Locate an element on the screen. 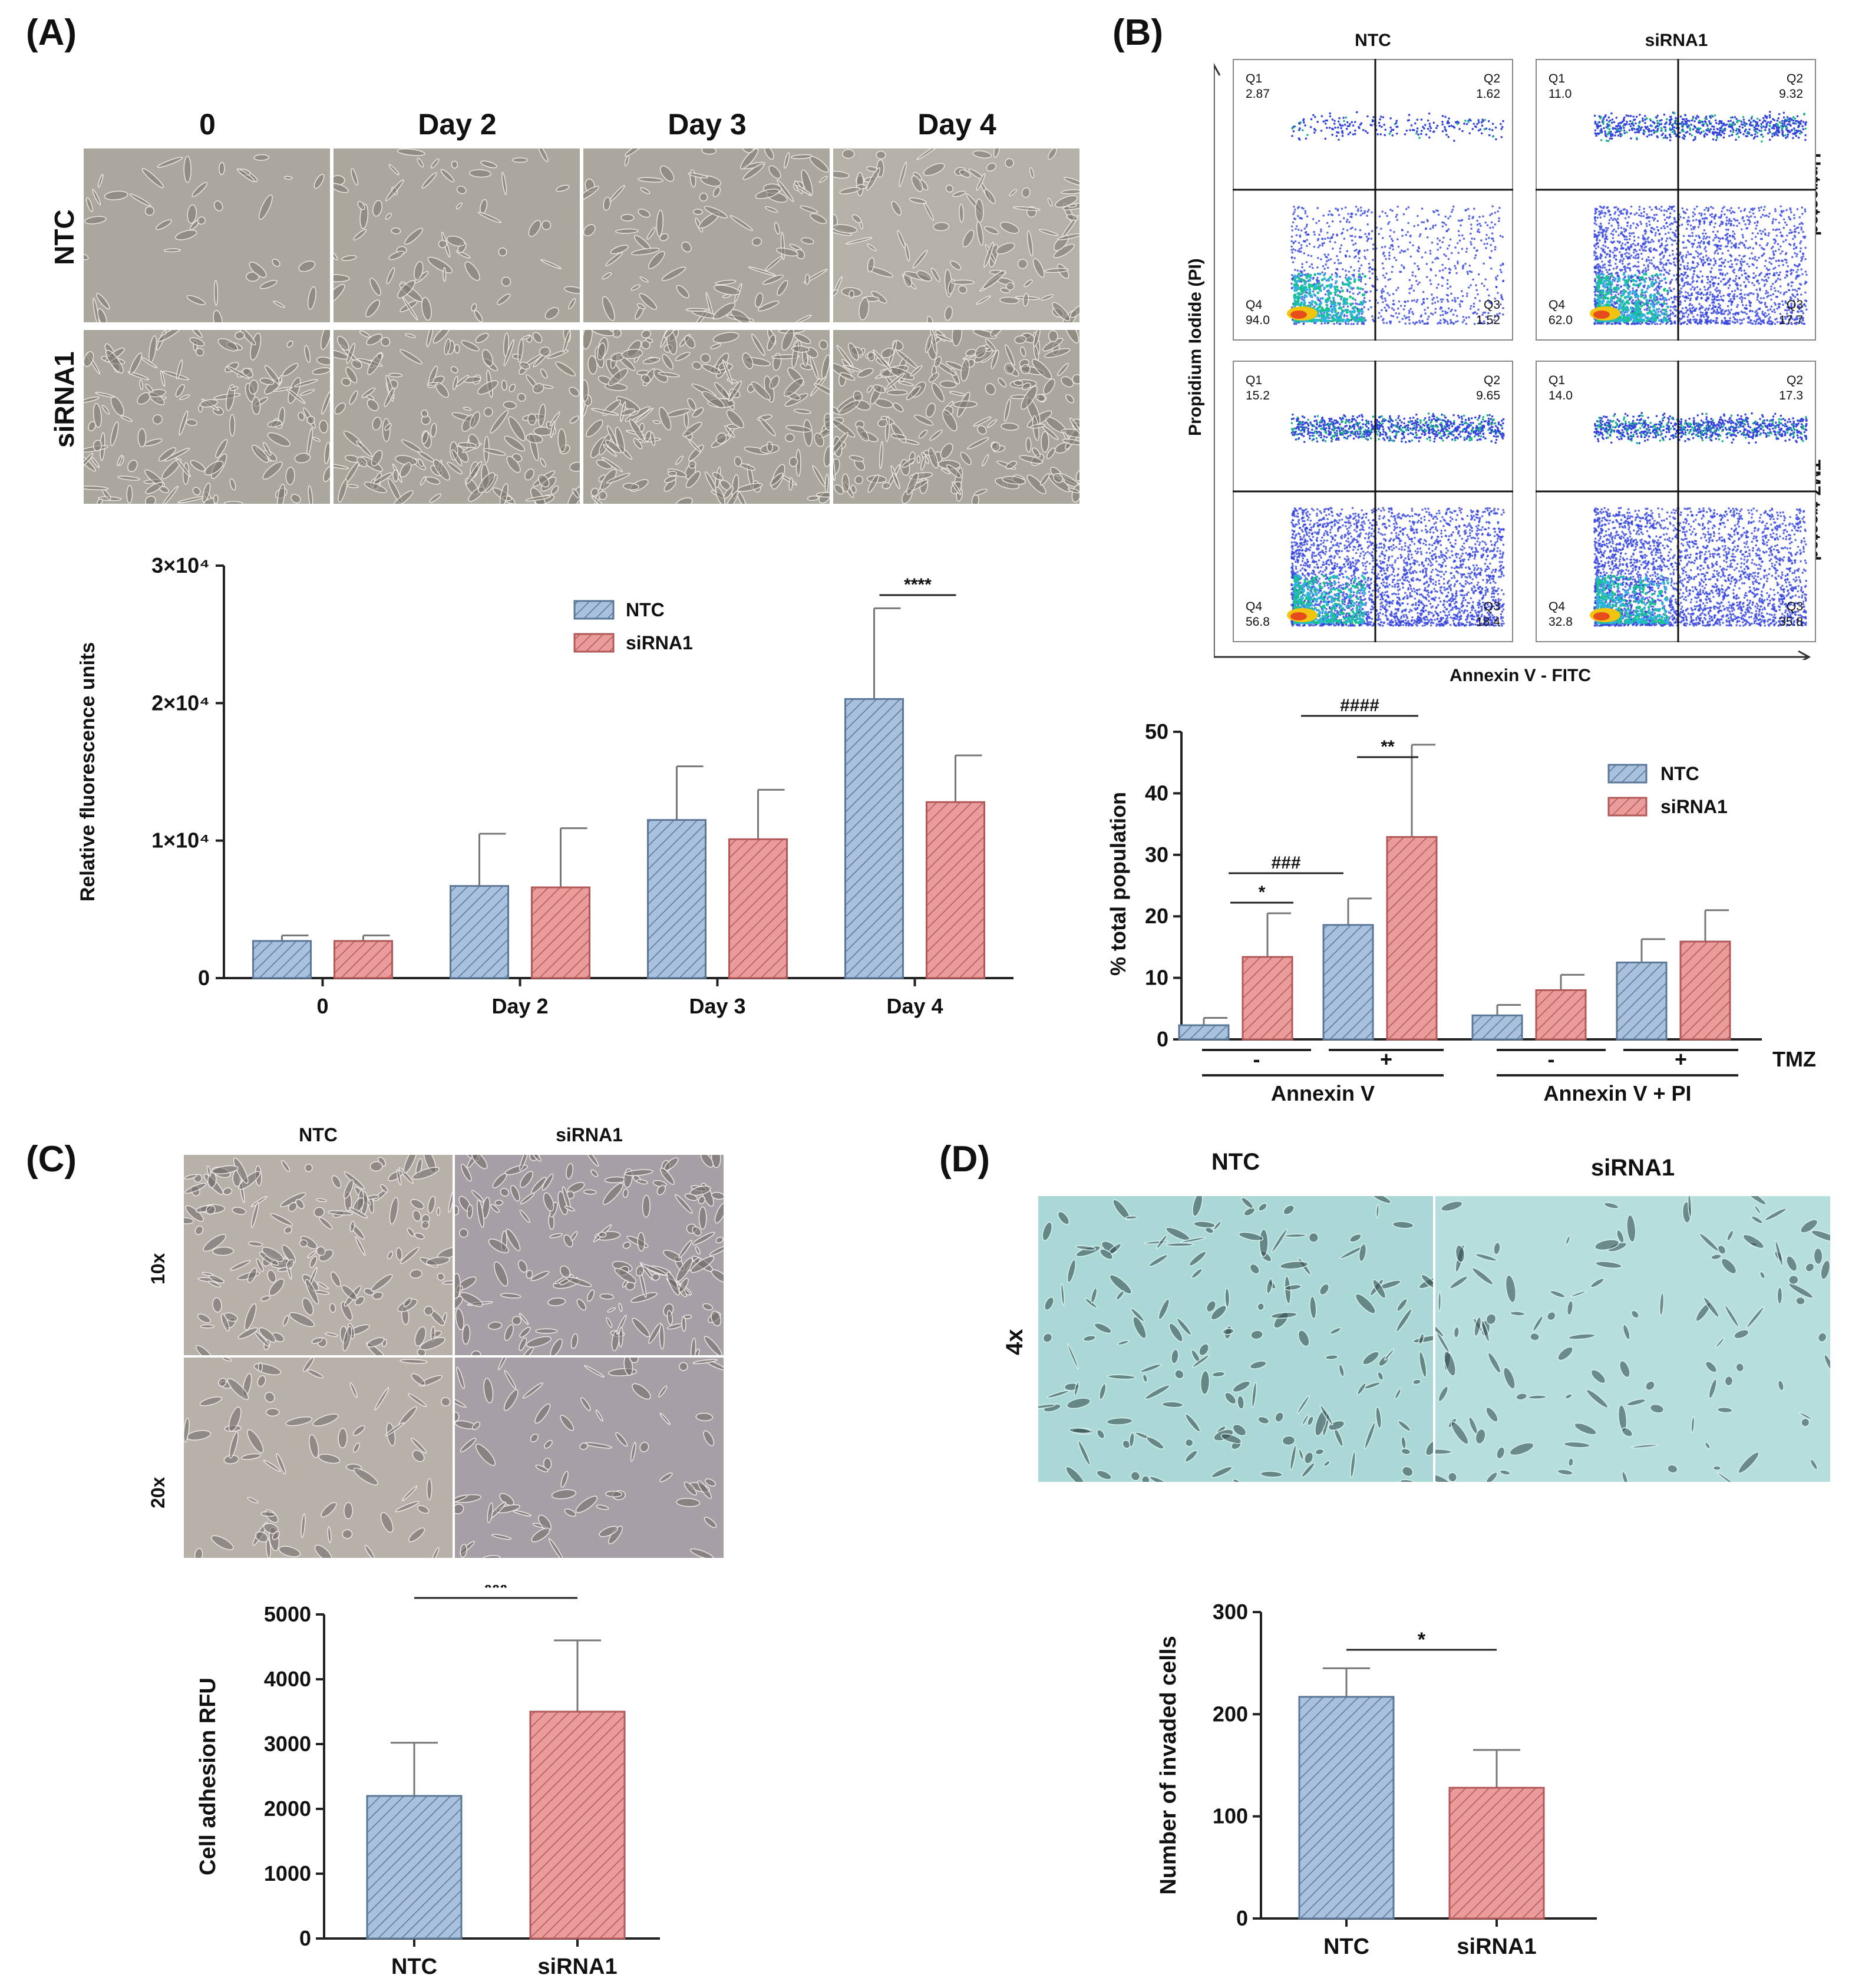  flow-col-ntc: NTC is located at coordinates (1373, 40).